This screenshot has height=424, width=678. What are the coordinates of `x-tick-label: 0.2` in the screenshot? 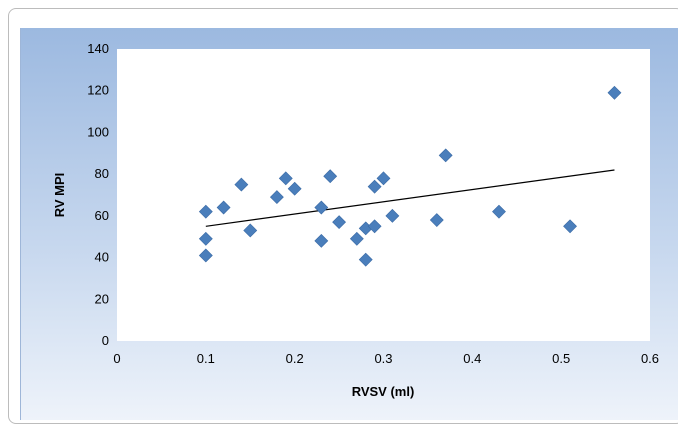 It's located at (295, 358).